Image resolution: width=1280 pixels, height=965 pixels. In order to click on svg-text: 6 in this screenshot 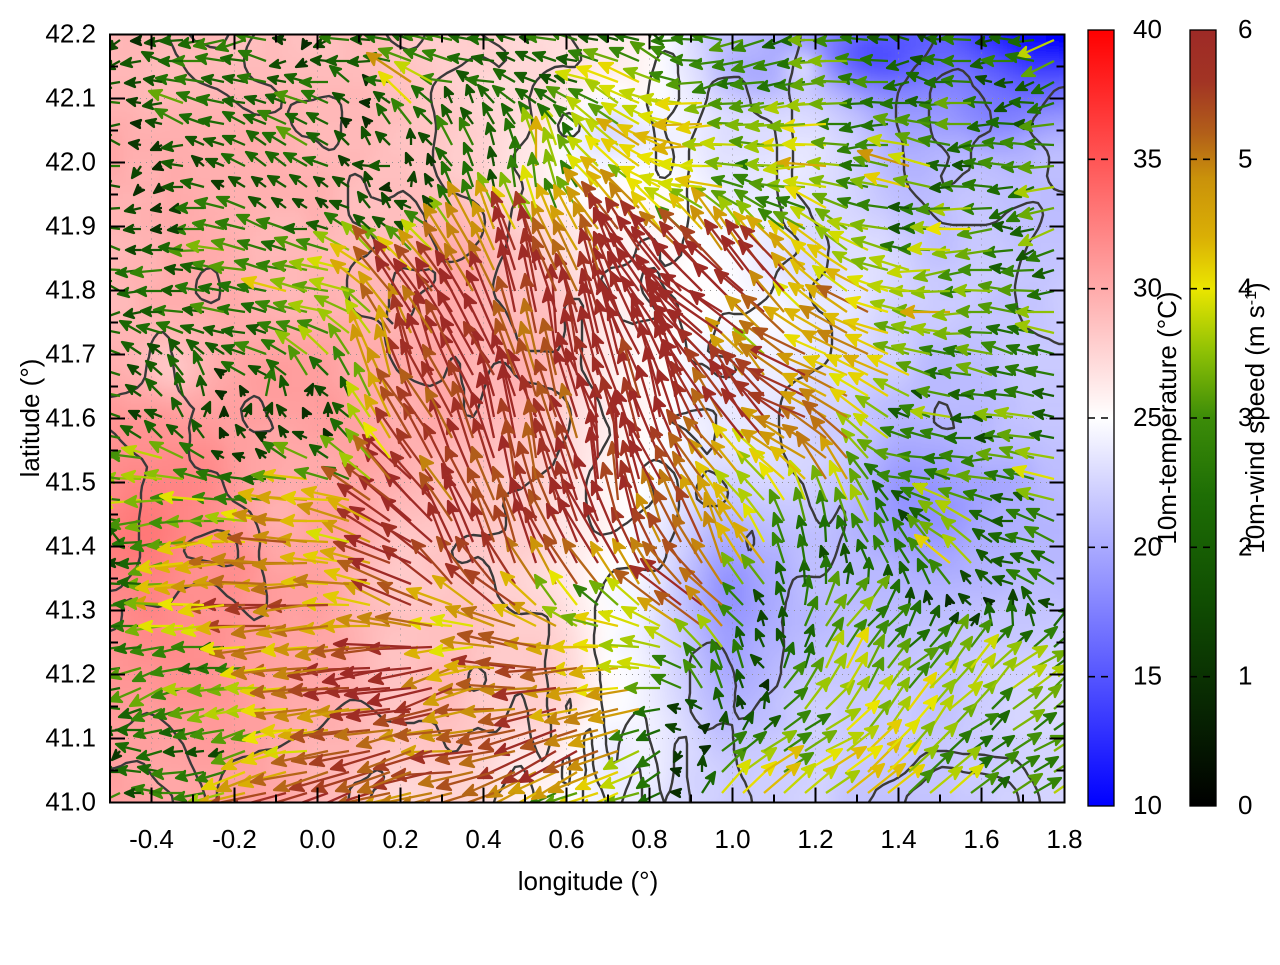, I will do `click(1245, 29)`.